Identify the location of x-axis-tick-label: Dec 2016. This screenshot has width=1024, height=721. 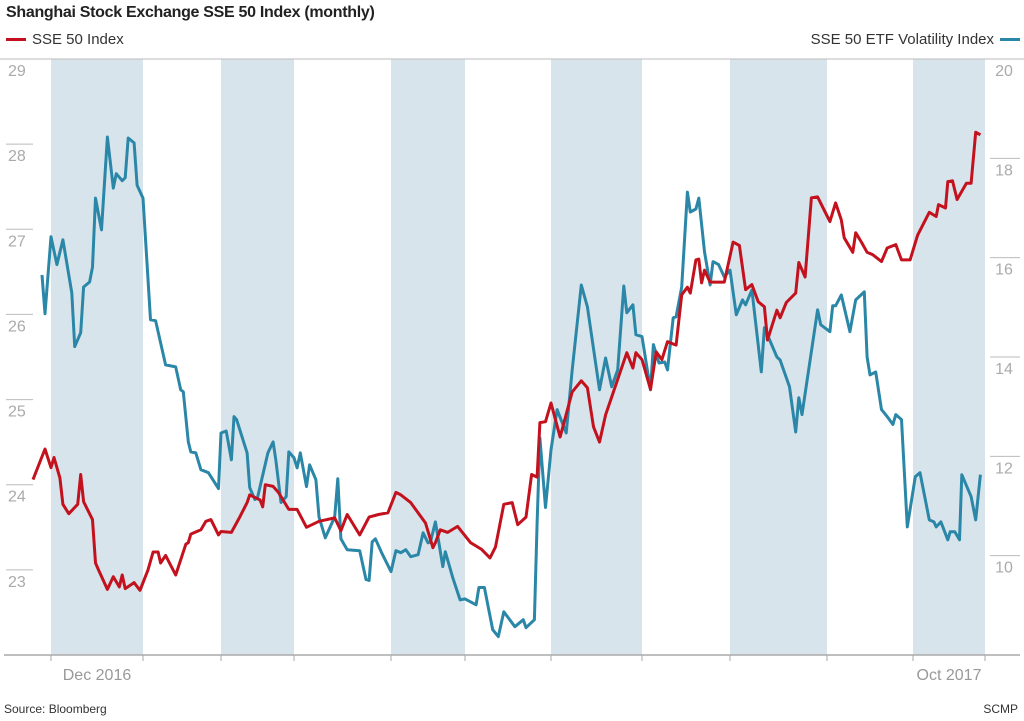
(97, 675).